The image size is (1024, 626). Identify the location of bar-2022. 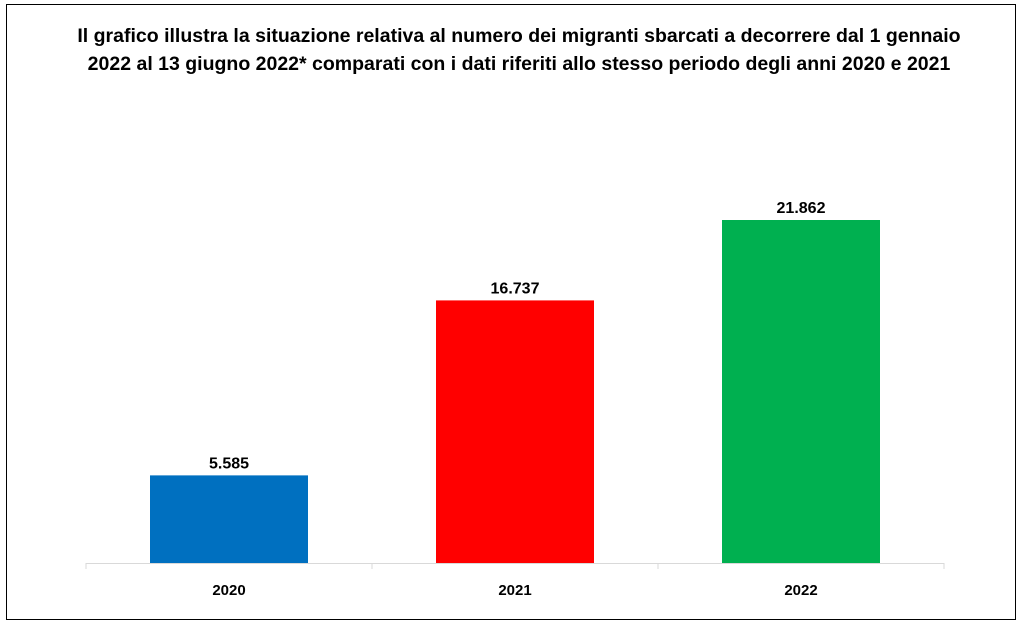
(801, 391).